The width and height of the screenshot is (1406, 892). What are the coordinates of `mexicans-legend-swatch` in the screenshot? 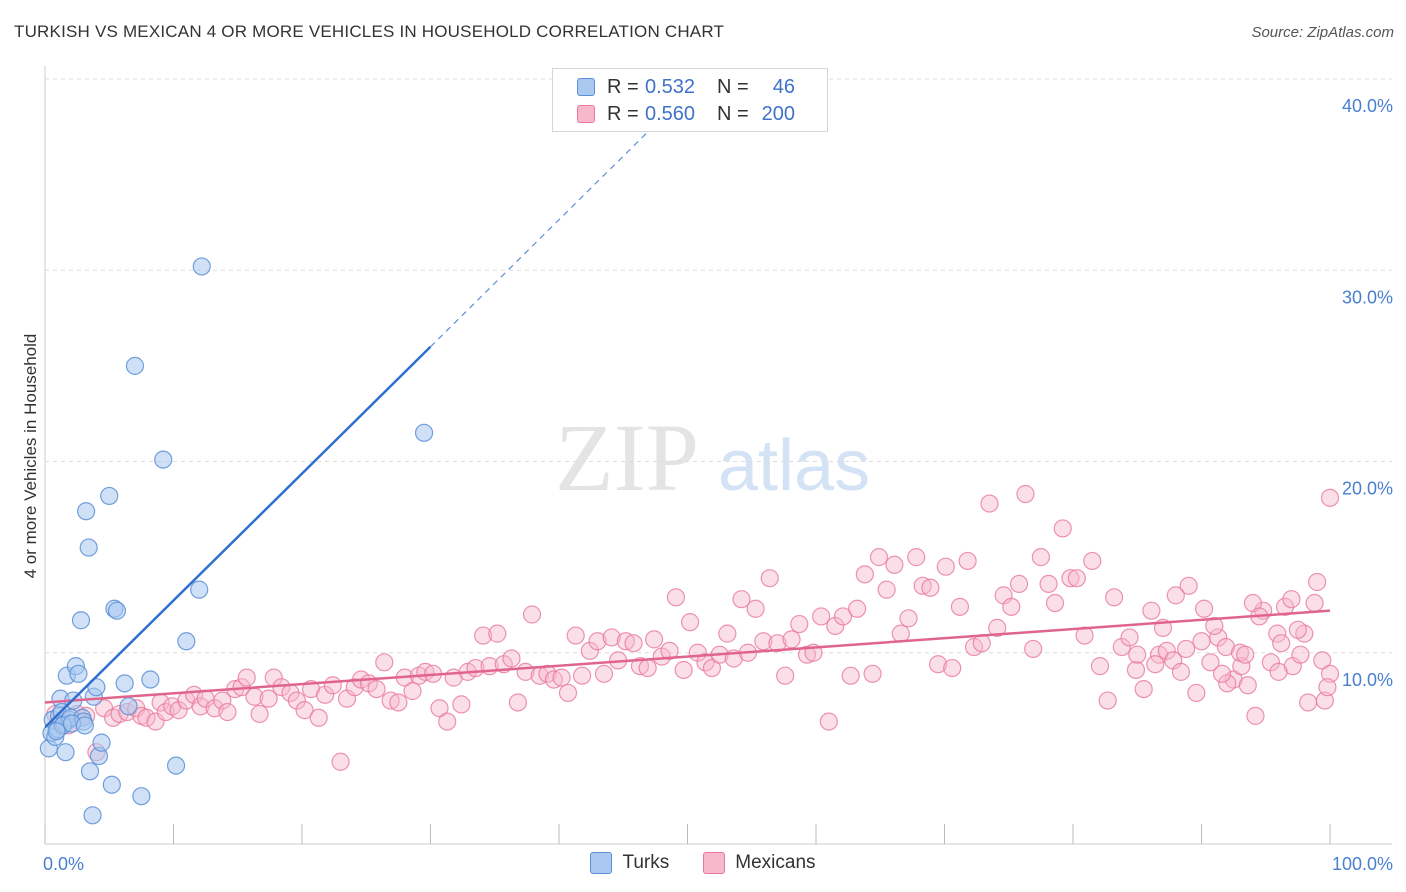 It's located at (714, 863).